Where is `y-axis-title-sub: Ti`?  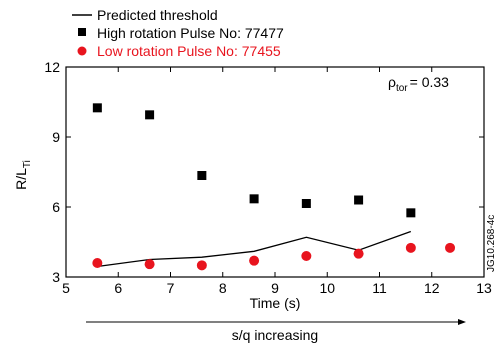
y-axis-title-sub: Ti is located at coordinates (27, 164).